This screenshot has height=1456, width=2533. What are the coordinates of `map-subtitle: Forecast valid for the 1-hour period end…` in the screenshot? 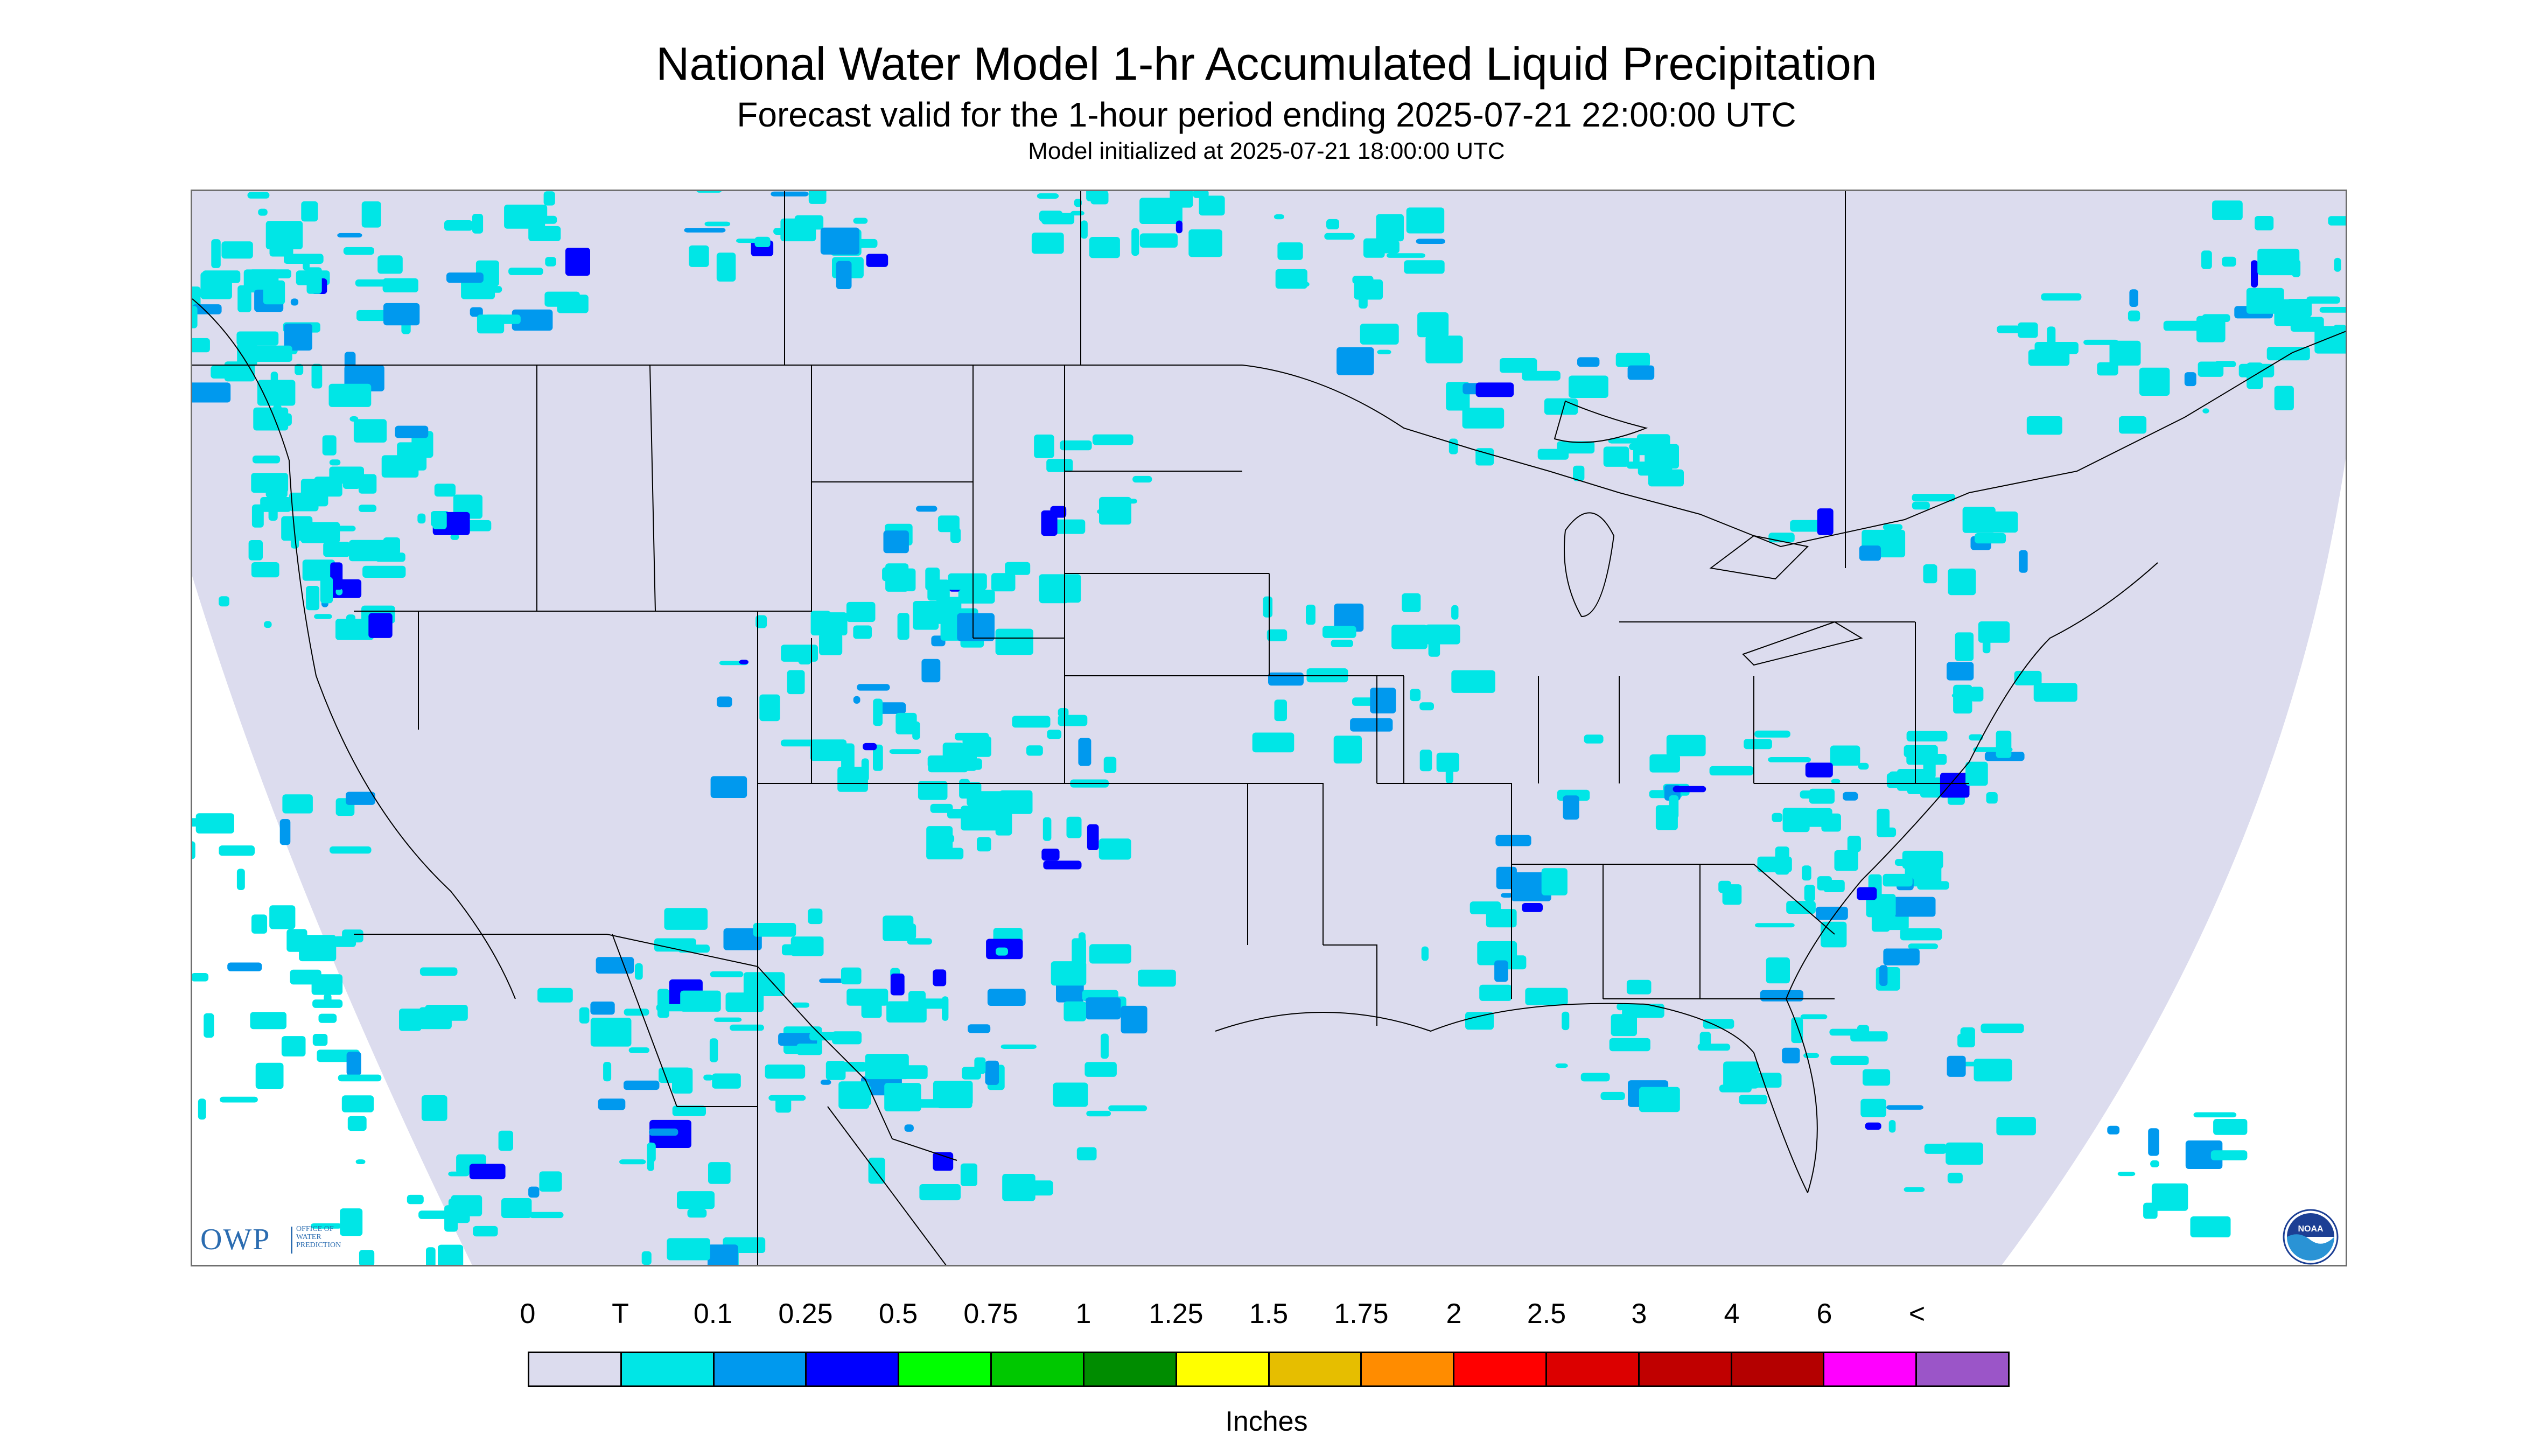 It's located at (1266, 114).